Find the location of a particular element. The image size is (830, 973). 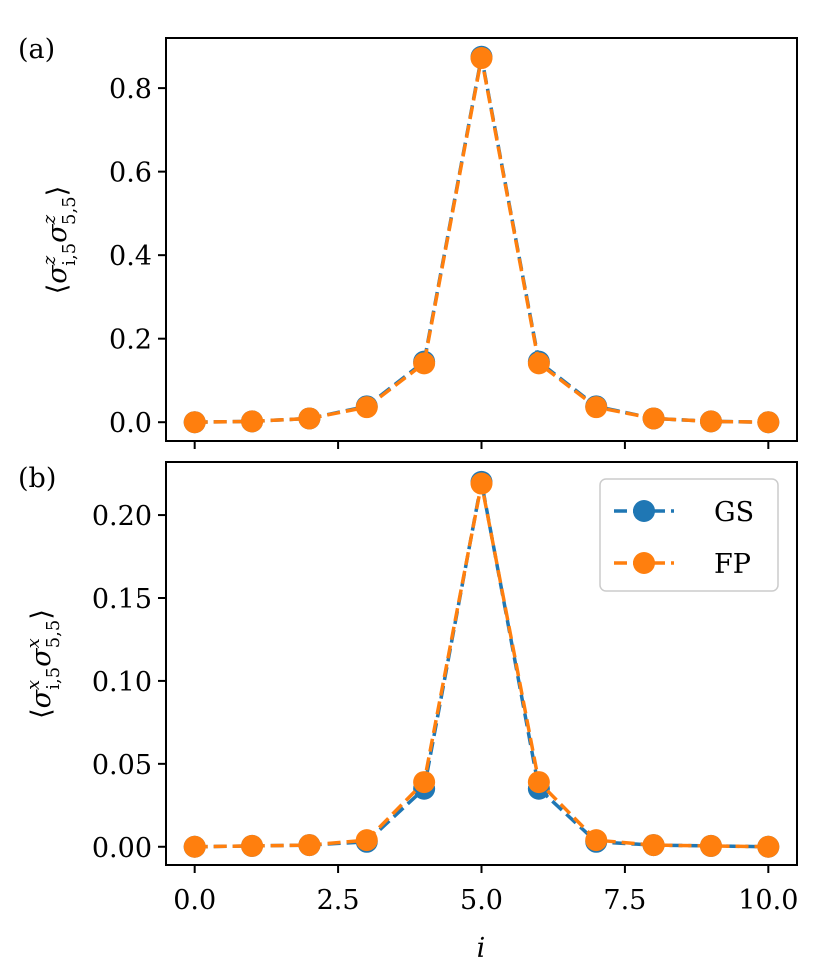

legend-entry-gs: GS is located at coordinates (684, 512).